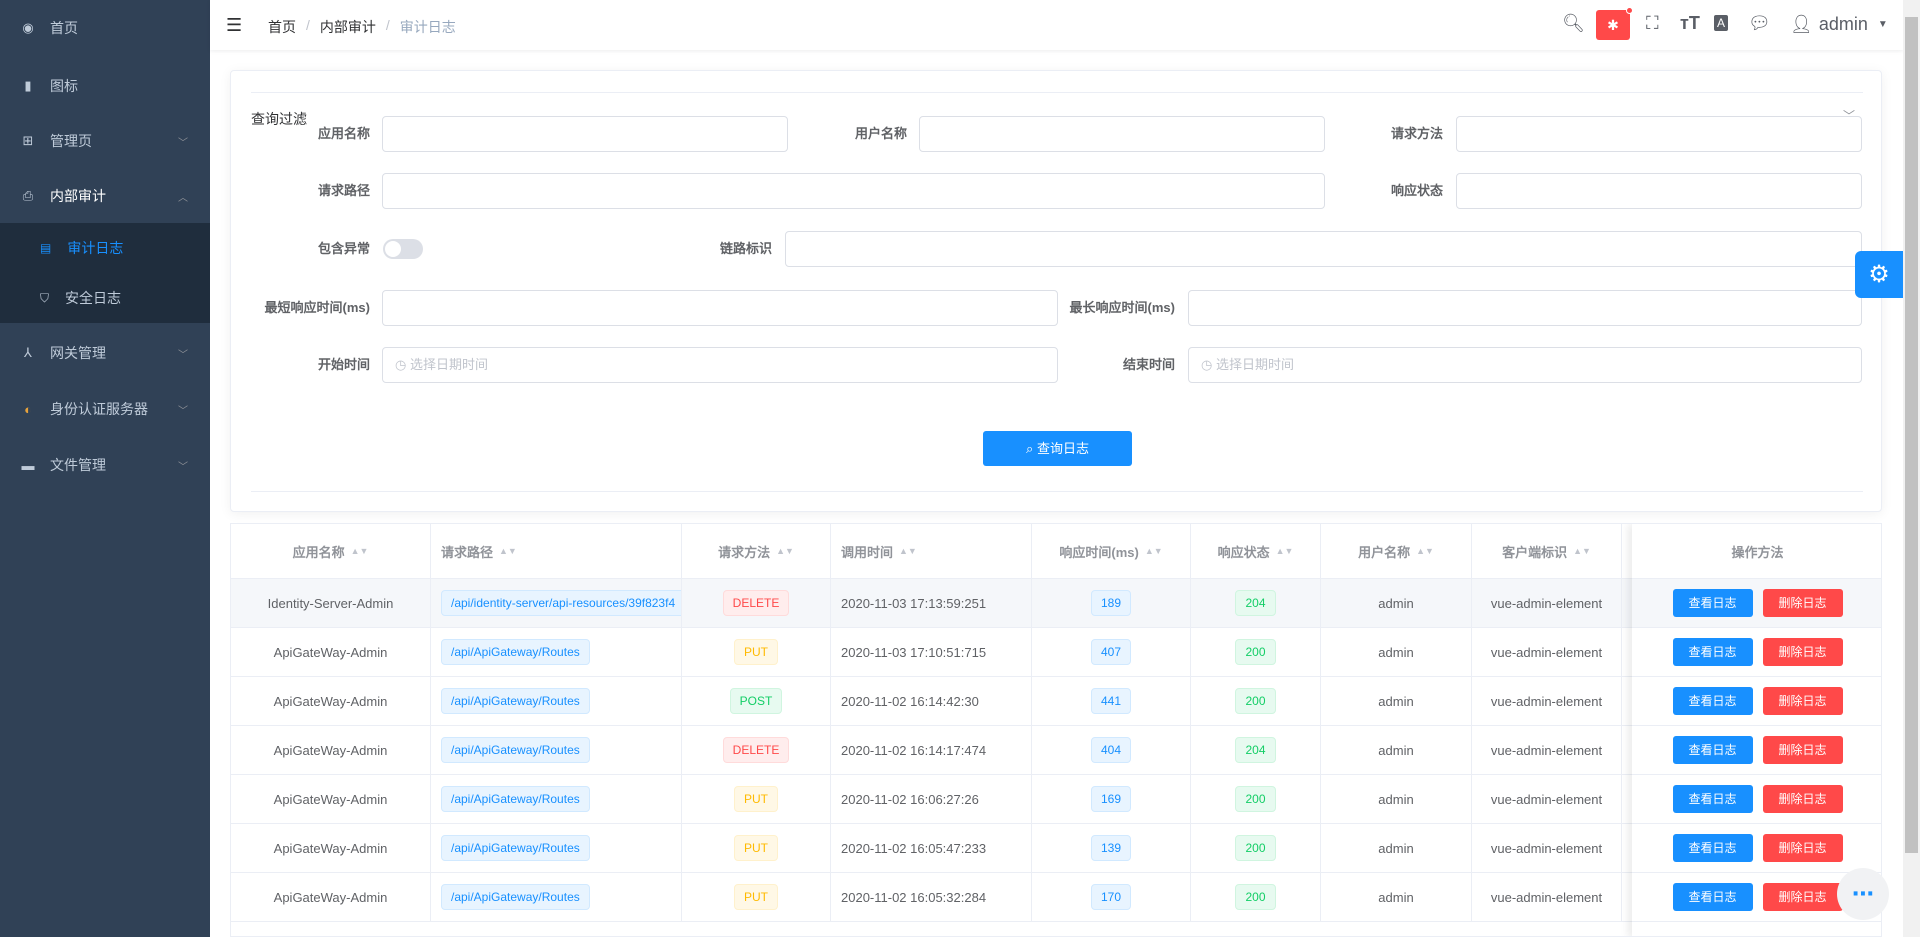 The height and width of the screenshot is (937, 1920). I want to click on col-path: 请求路径 ▲▼, so click(556, 551).